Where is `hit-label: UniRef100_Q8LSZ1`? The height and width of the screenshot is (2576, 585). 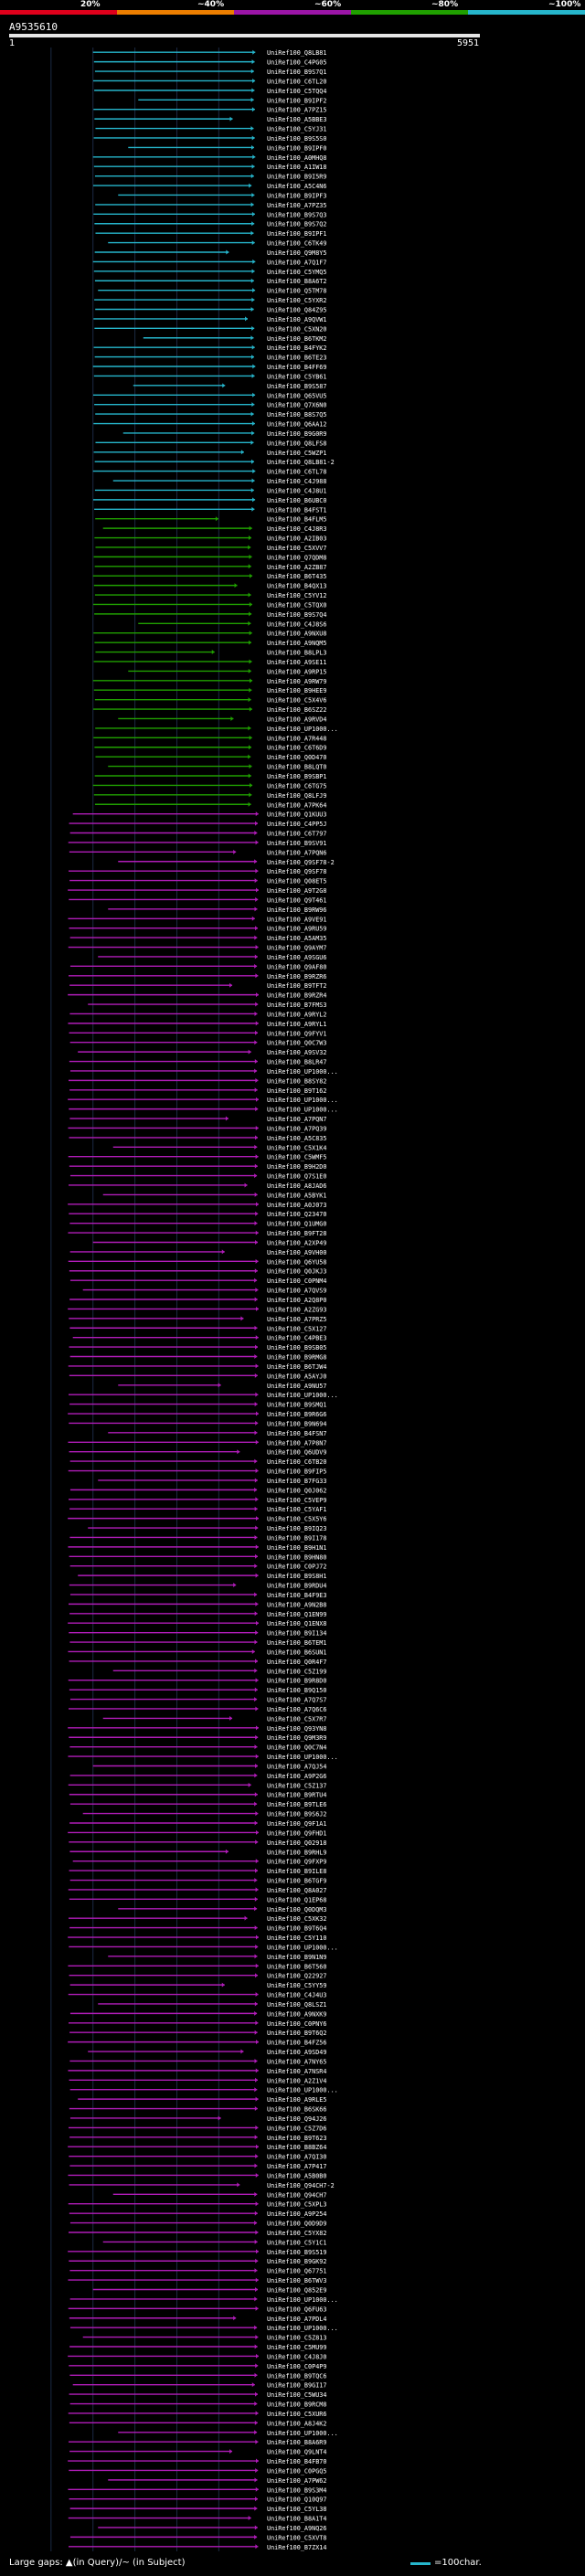
hit-label: UniRef100_Q8LSZ1 is located at coordinates (297, 2005).